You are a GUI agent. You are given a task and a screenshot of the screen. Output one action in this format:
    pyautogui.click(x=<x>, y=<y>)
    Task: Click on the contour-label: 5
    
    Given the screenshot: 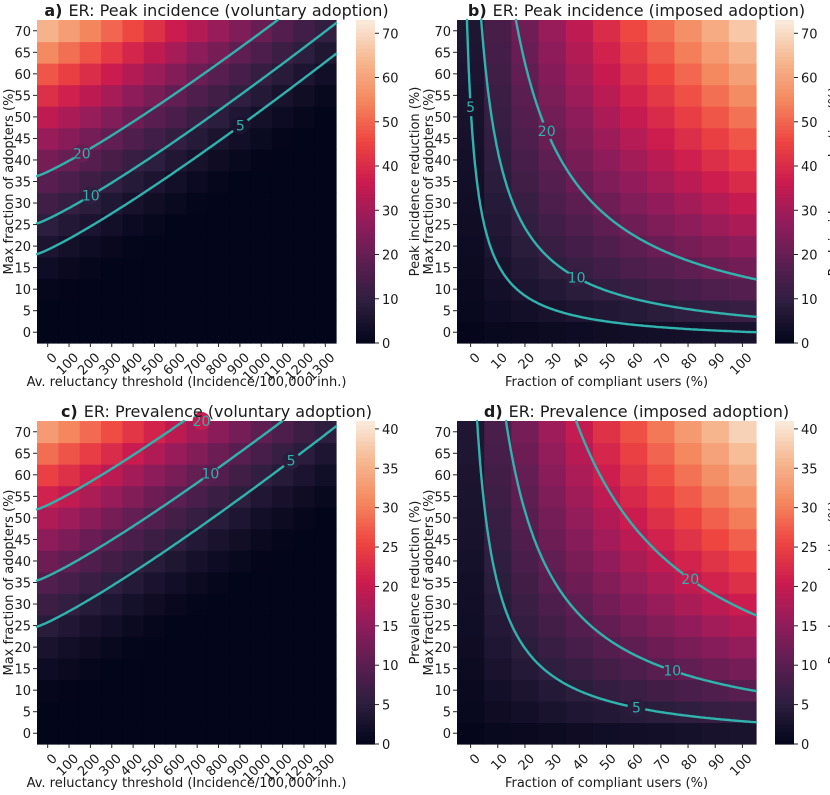 What is the action you would take?
    pyautogui.click(x=636, y=709)
    